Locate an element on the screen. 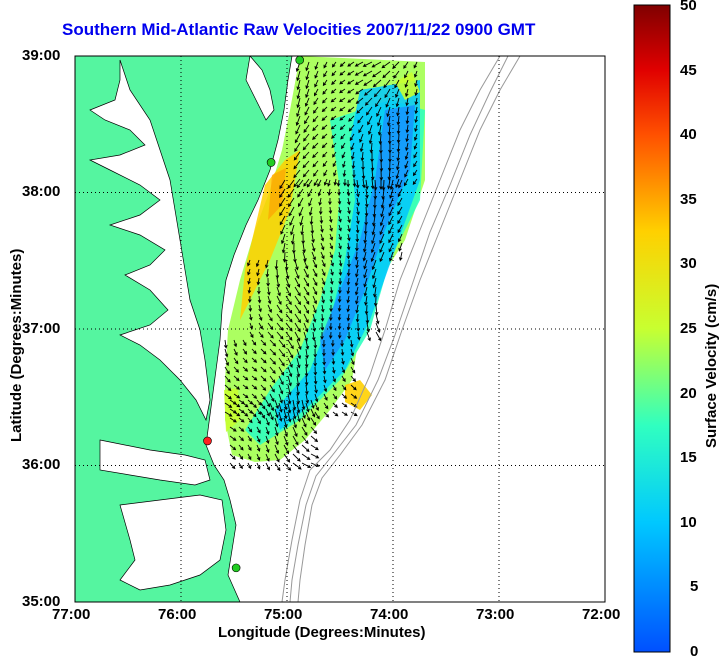  colorbar-tick-label: 0 is located at coordinates (694, 651).